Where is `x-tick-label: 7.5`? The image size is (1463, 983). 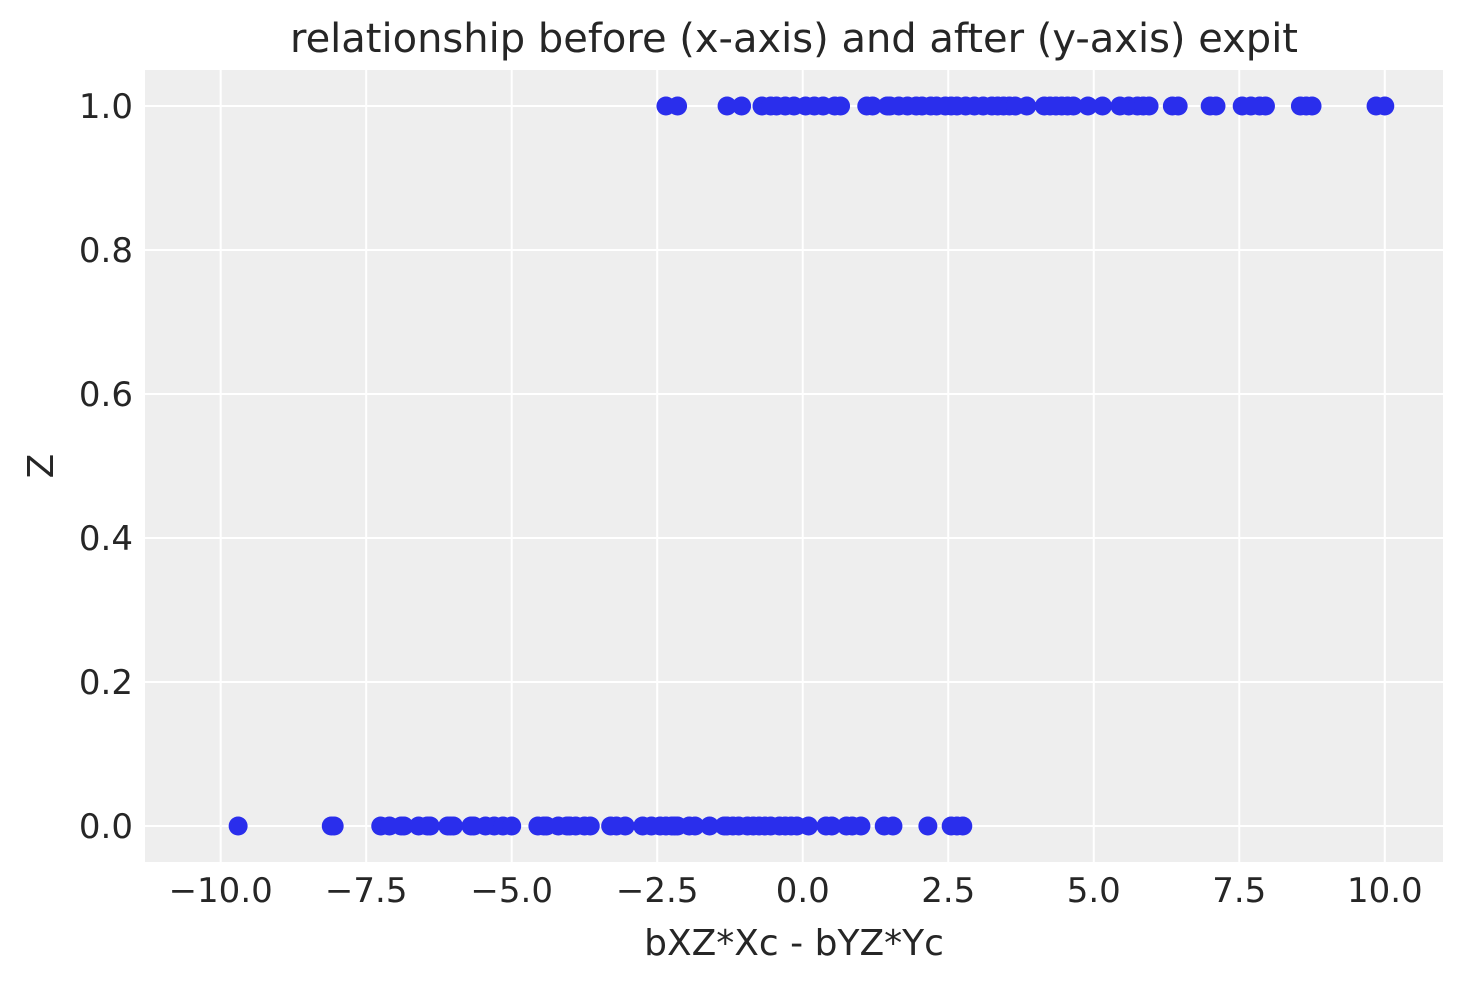
x-tick-label: 7.5 is located at coordinates (1239, 891).